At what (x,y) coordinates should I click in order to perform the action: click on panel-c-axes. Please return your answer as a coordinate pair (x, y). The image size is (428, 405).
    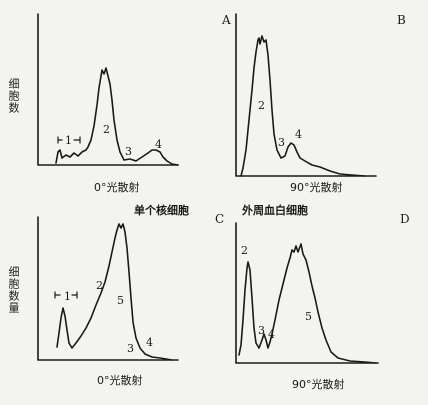
    Looking at the image, I should click on (108, 288).